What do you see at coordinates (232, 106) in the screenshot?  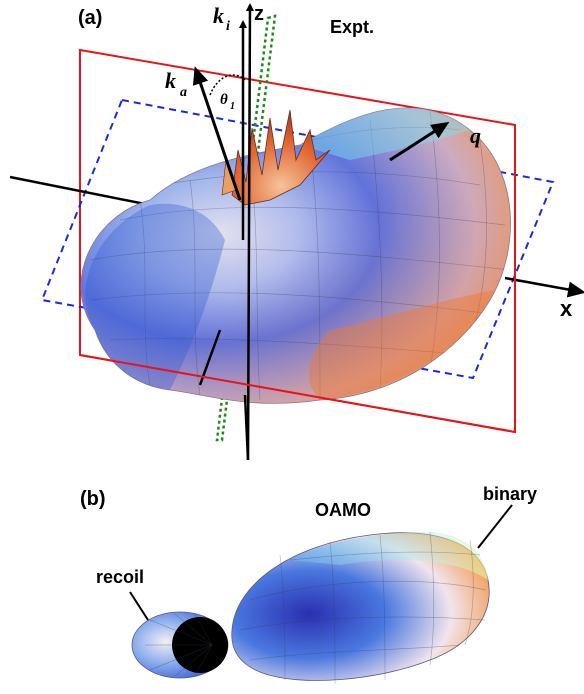 I see `theta-sub-label: 1` at bounding box center [232, 106].